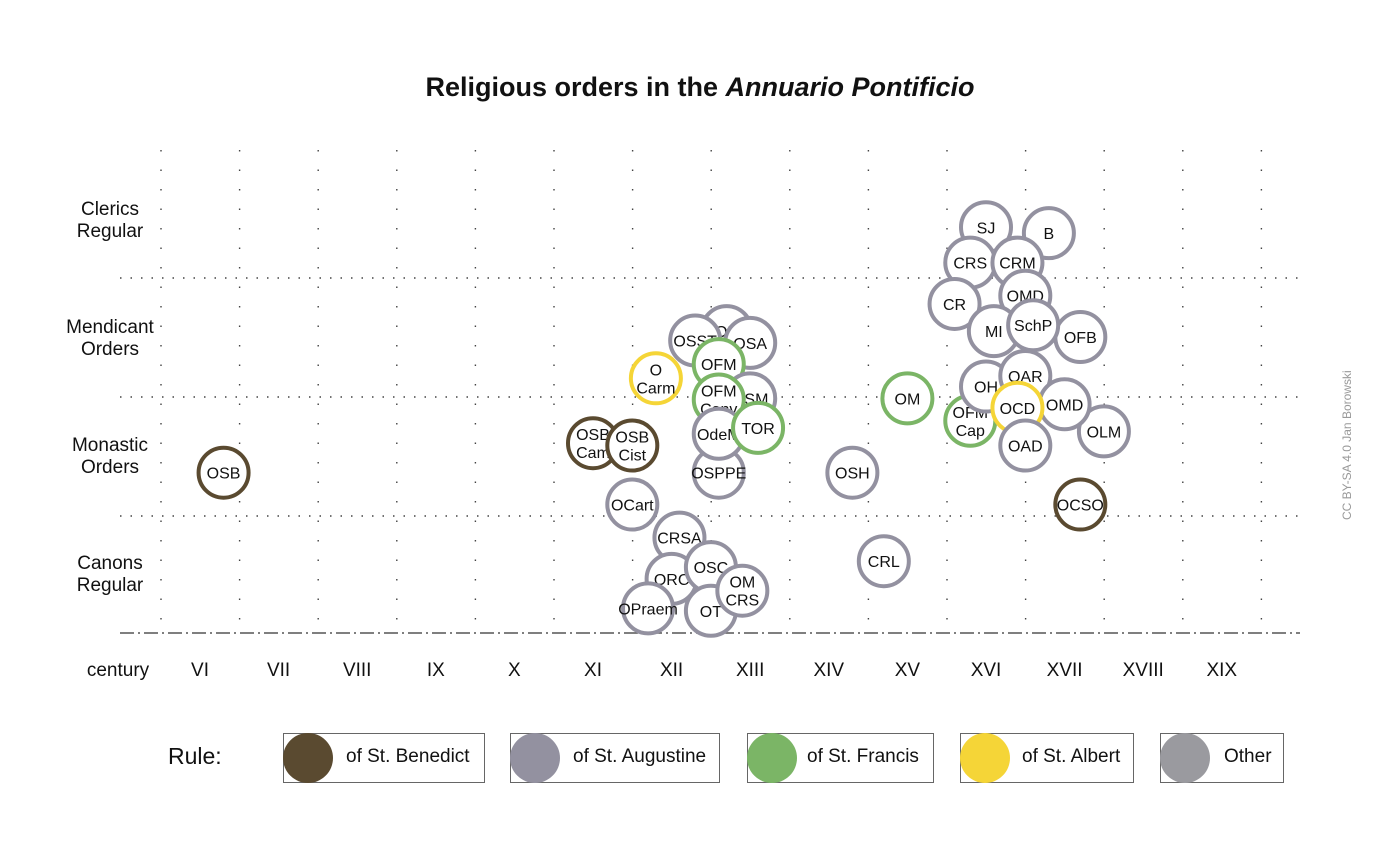 The height and width of the screenshot is (850, 1400). What do you see at coordinates (1248, 756) in the screenshot?
I see `legend-label: Other` at bounding box center [1248, 756].